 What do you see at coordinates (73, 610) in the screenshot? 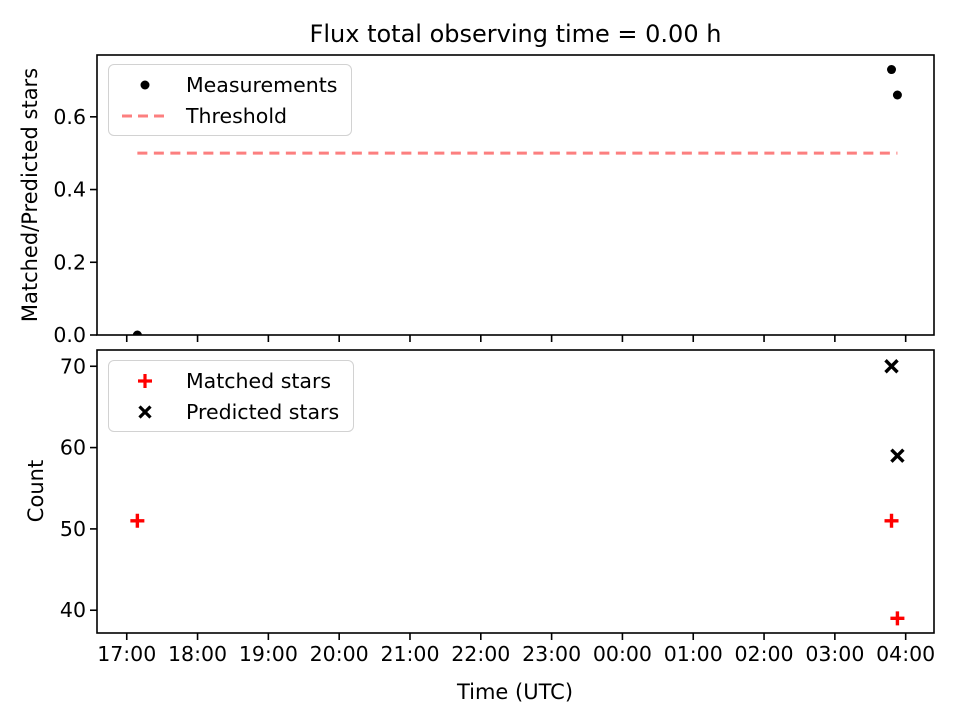
I see `y-tick-label: 40` at bounding box center [73, 610].